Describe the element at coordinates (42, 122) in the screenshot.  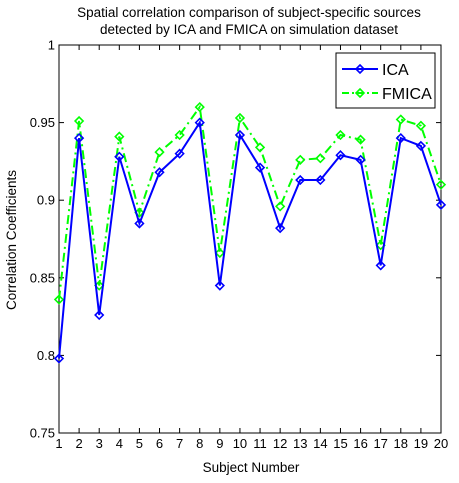
I see `y-tick-label: 0.95` at that location.